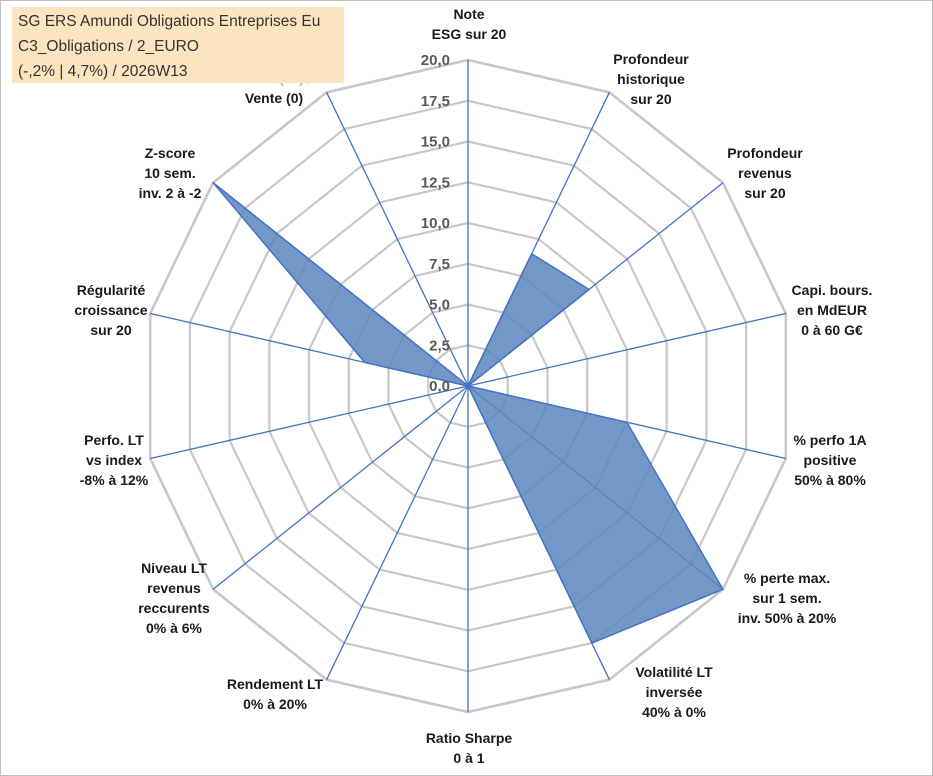 This screenshot has width=933, height=776. What do you see at coordinates (114, 480) in the screenshot?
I see `axis-label-10-line-2: -8% à 12%` at bounding box center [114, 480].